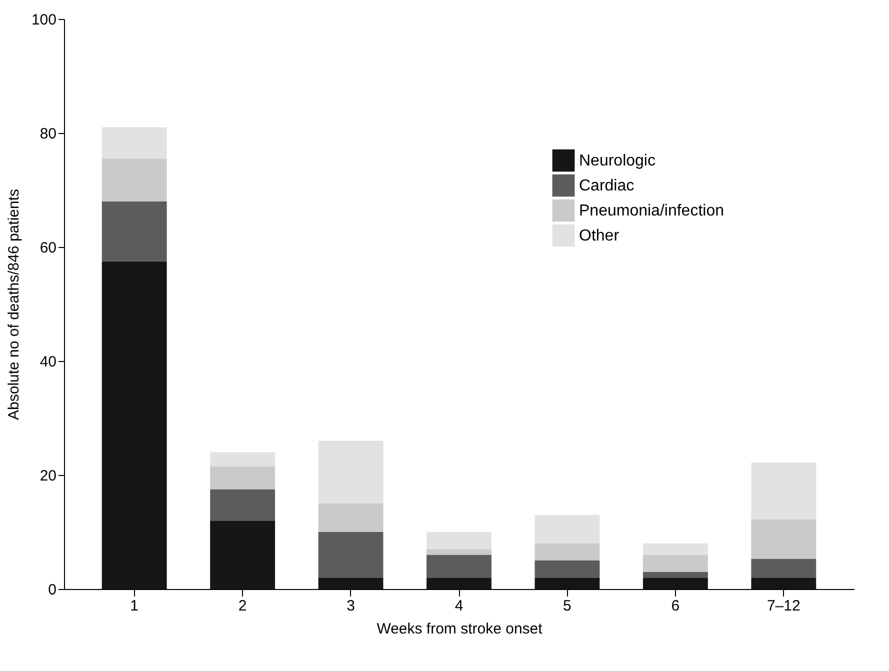 The width and height of the screenshot is (889, 671). I want to click on x-axis-title: Weeks from stroke onset, so click(460, 629).